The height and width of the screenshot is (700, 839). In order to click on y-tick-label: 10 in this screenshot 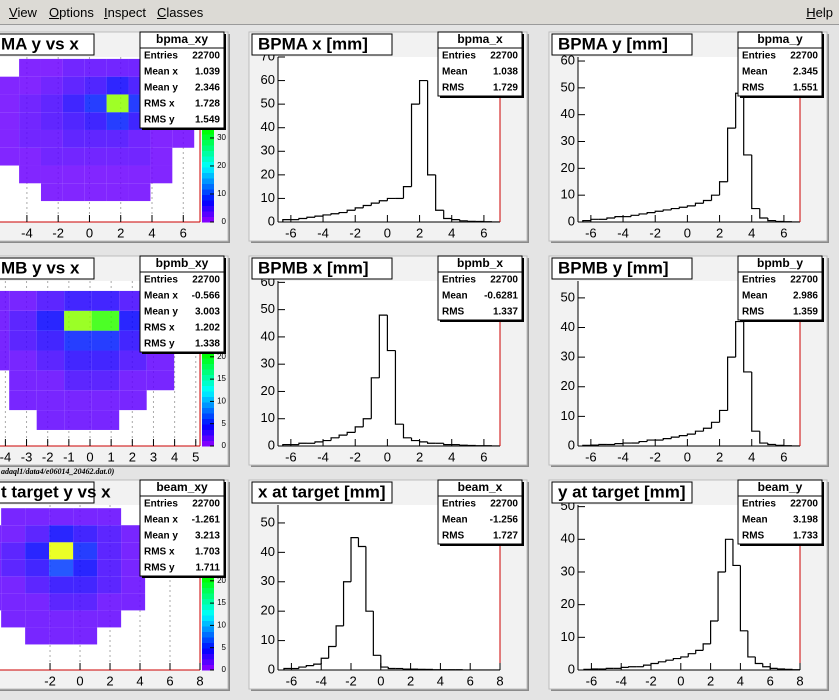, I will do `click(568, 636)`.